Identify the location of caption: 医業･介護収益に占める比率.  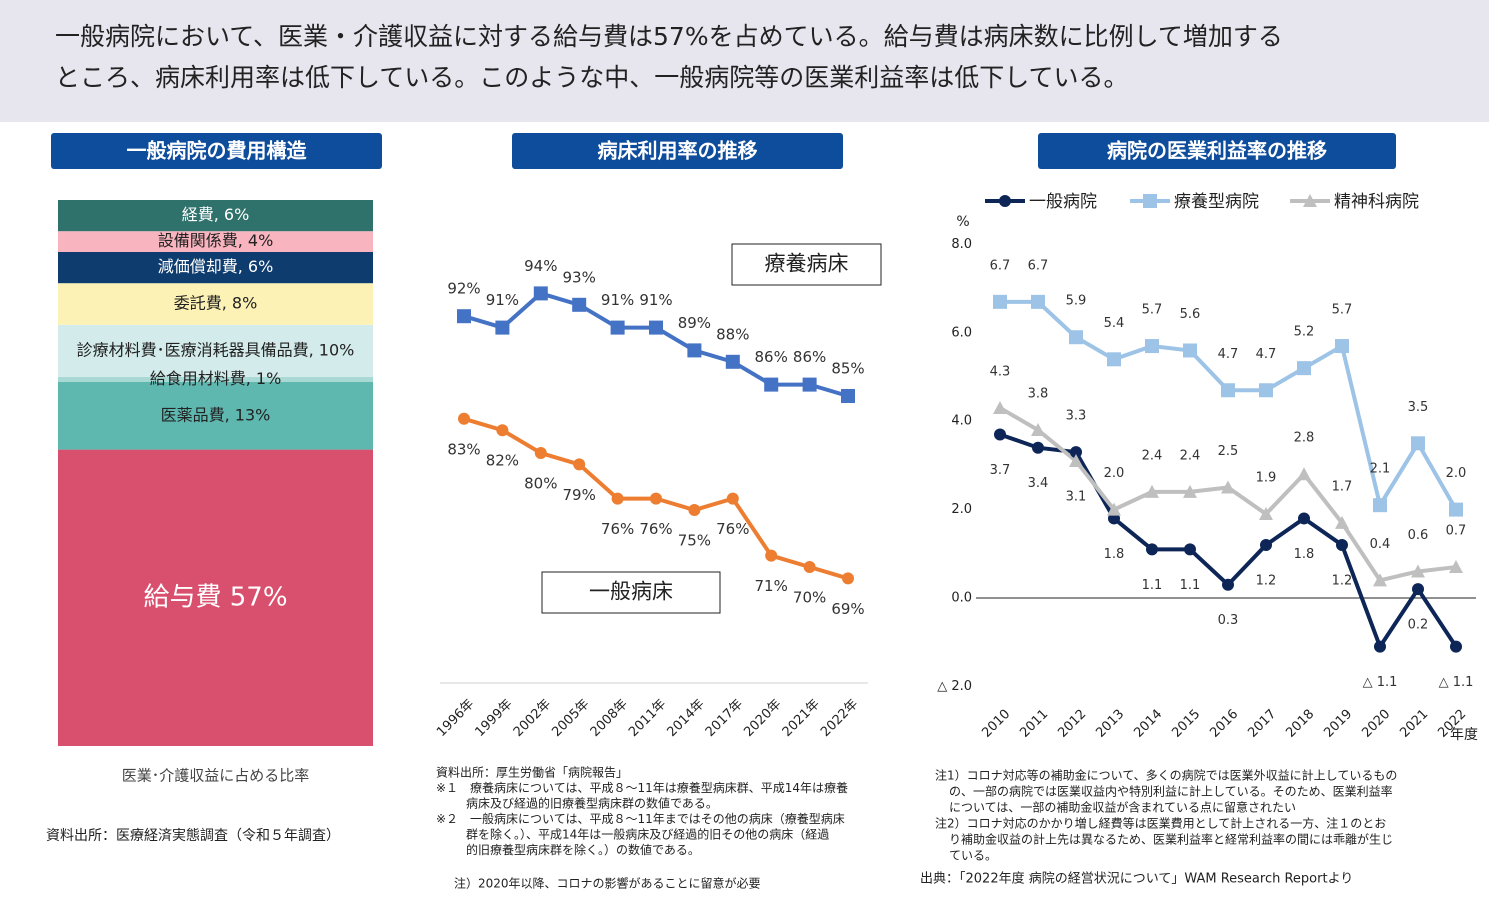
(216, 776).